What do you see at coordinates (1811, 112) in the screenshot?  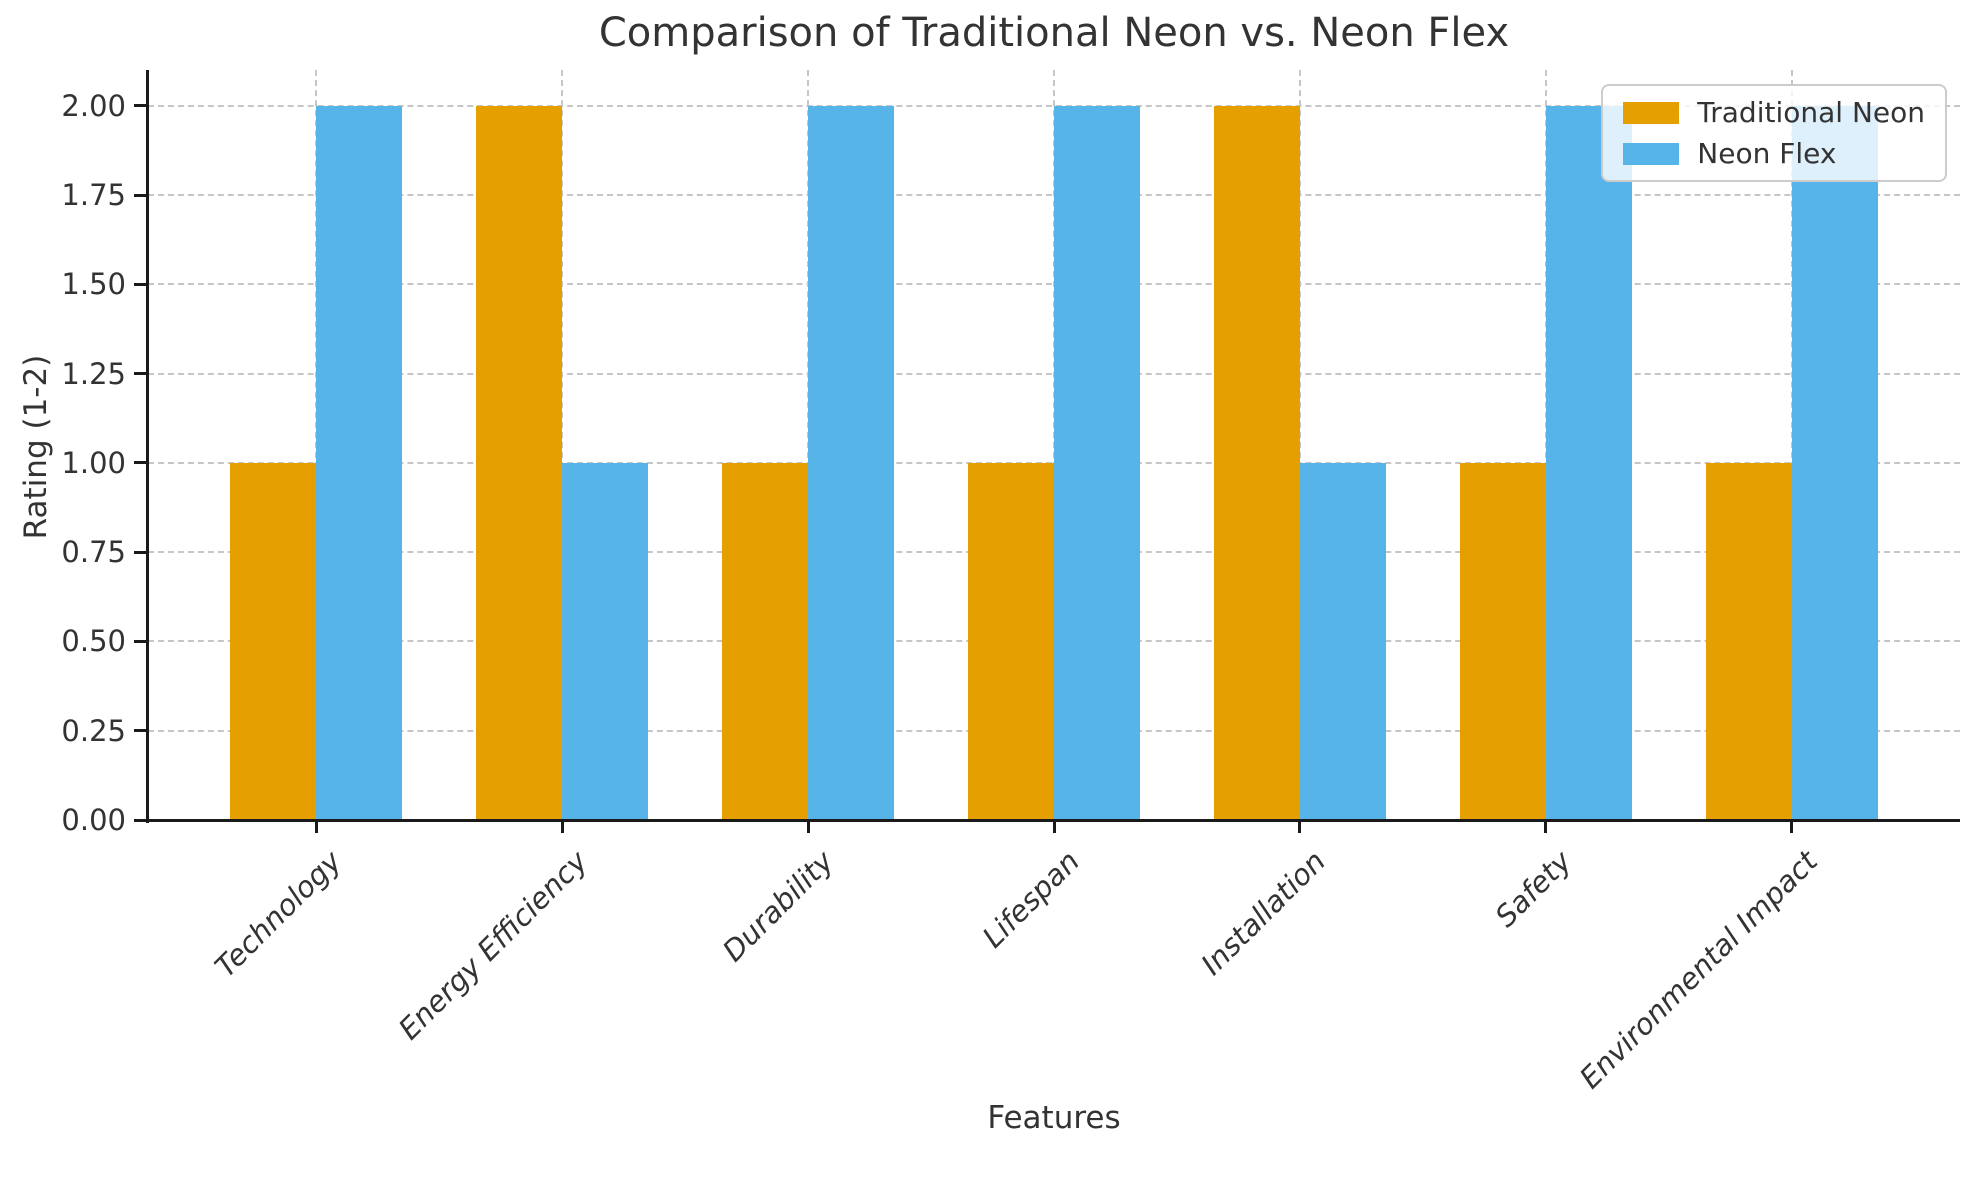 I see `legend-label-traditional-neon: Traditional Neon` at bounding box center [1811, 112].